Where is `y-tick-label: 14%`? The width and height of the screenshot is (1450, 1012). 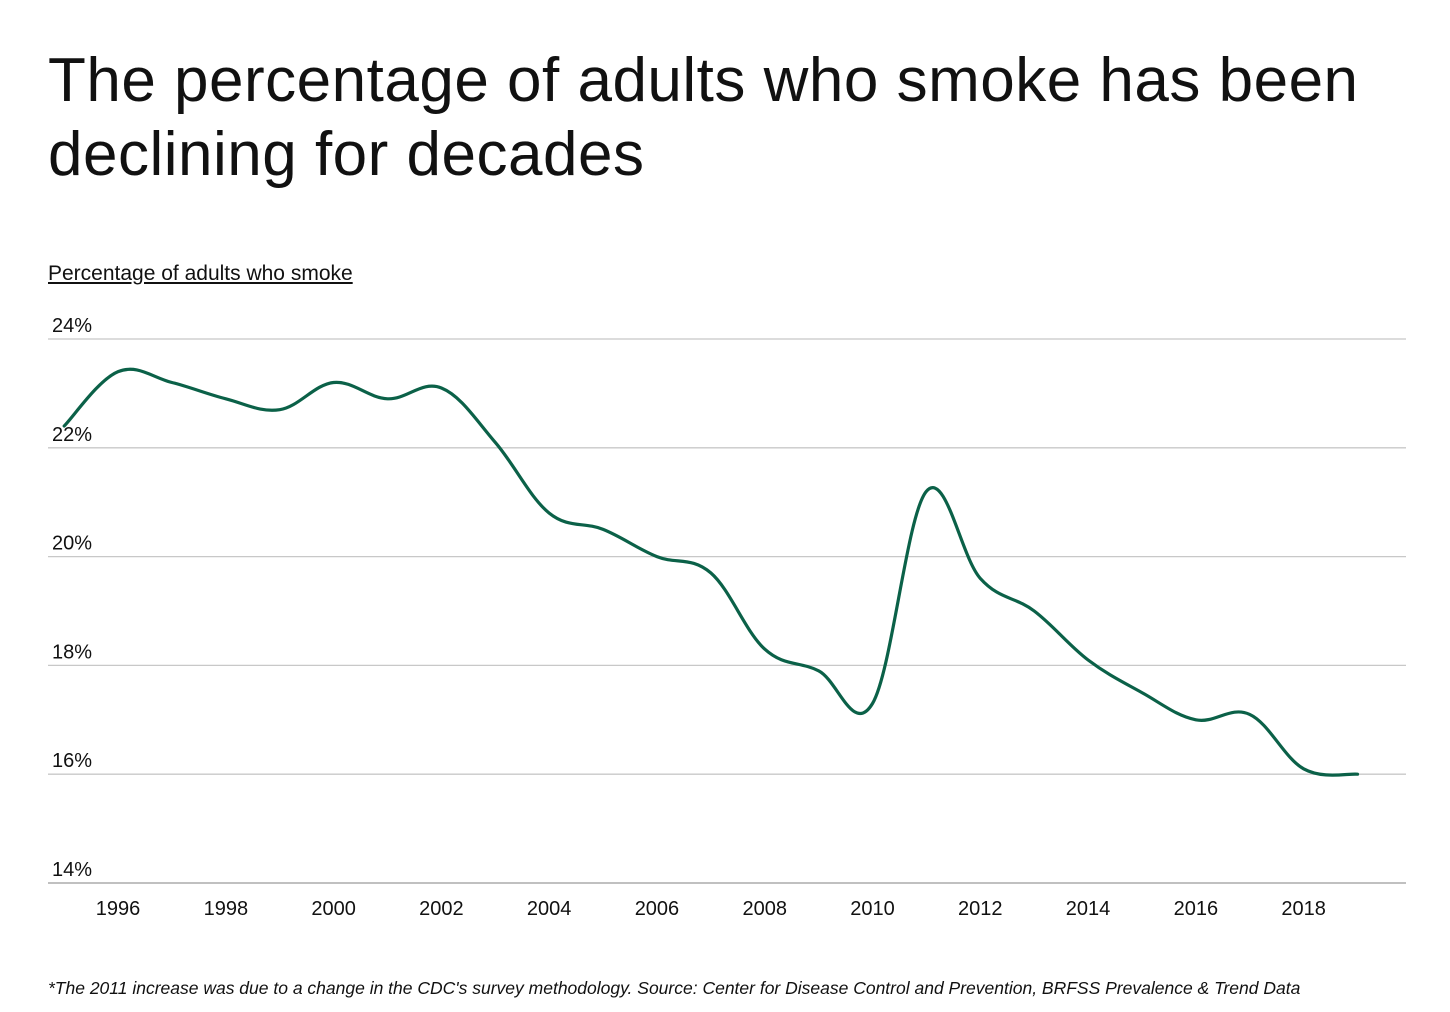
y-tick-label: 14% is located at coordinates (72, 870).